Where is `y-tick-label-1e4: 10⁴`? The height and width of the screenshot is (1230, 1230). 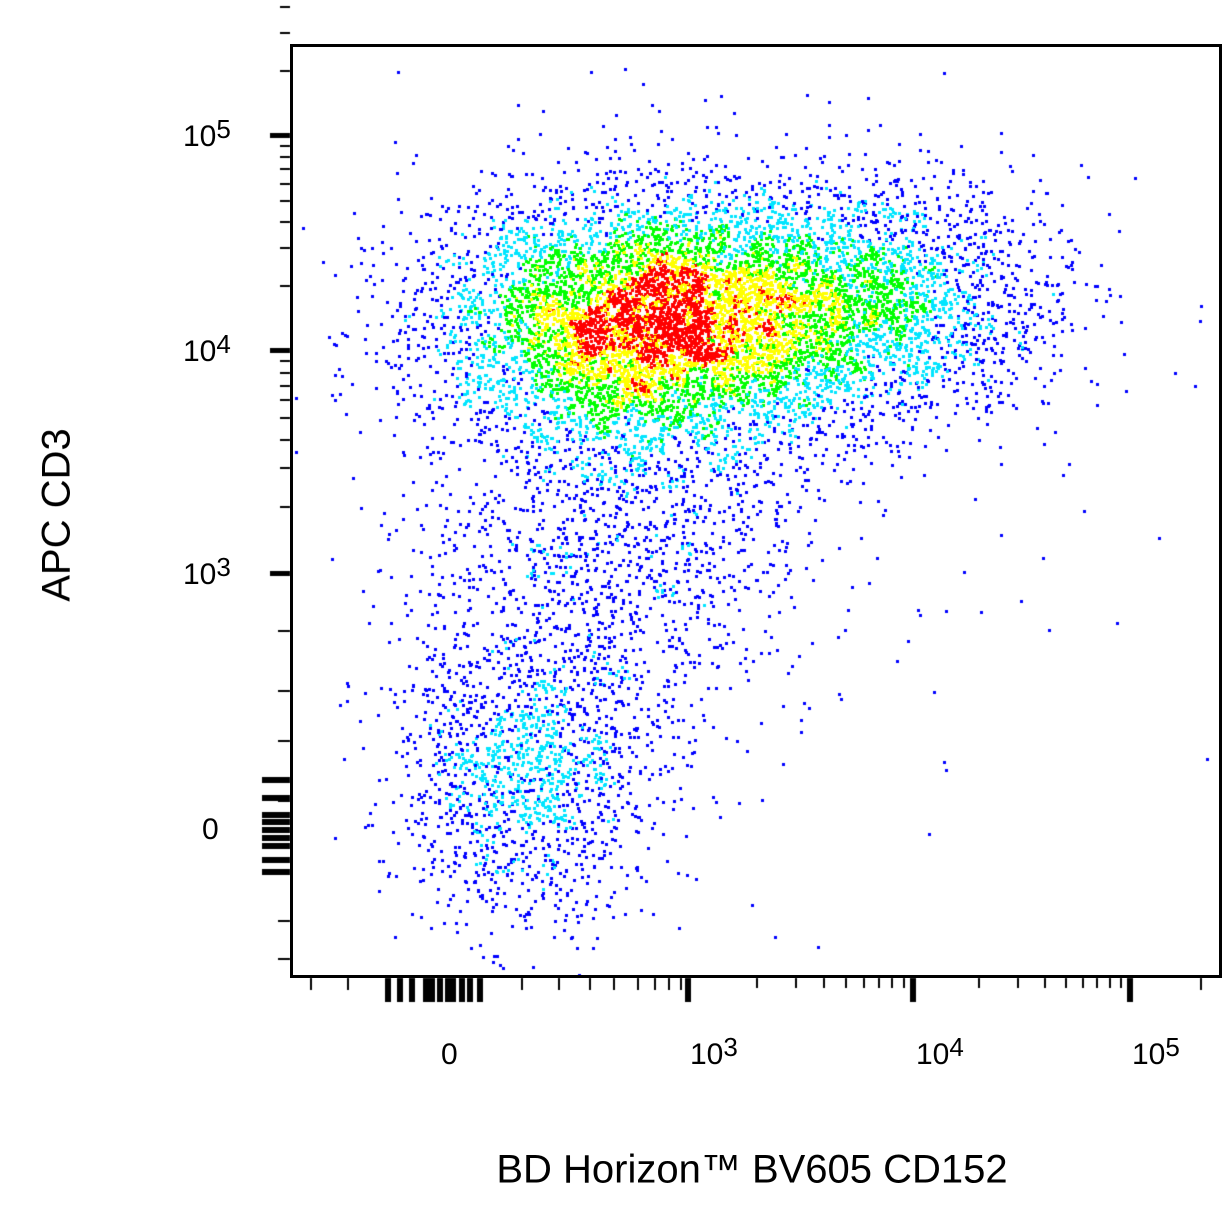 y-tick-label-1e4: 10⁴ is located at coordinates (207, 348).